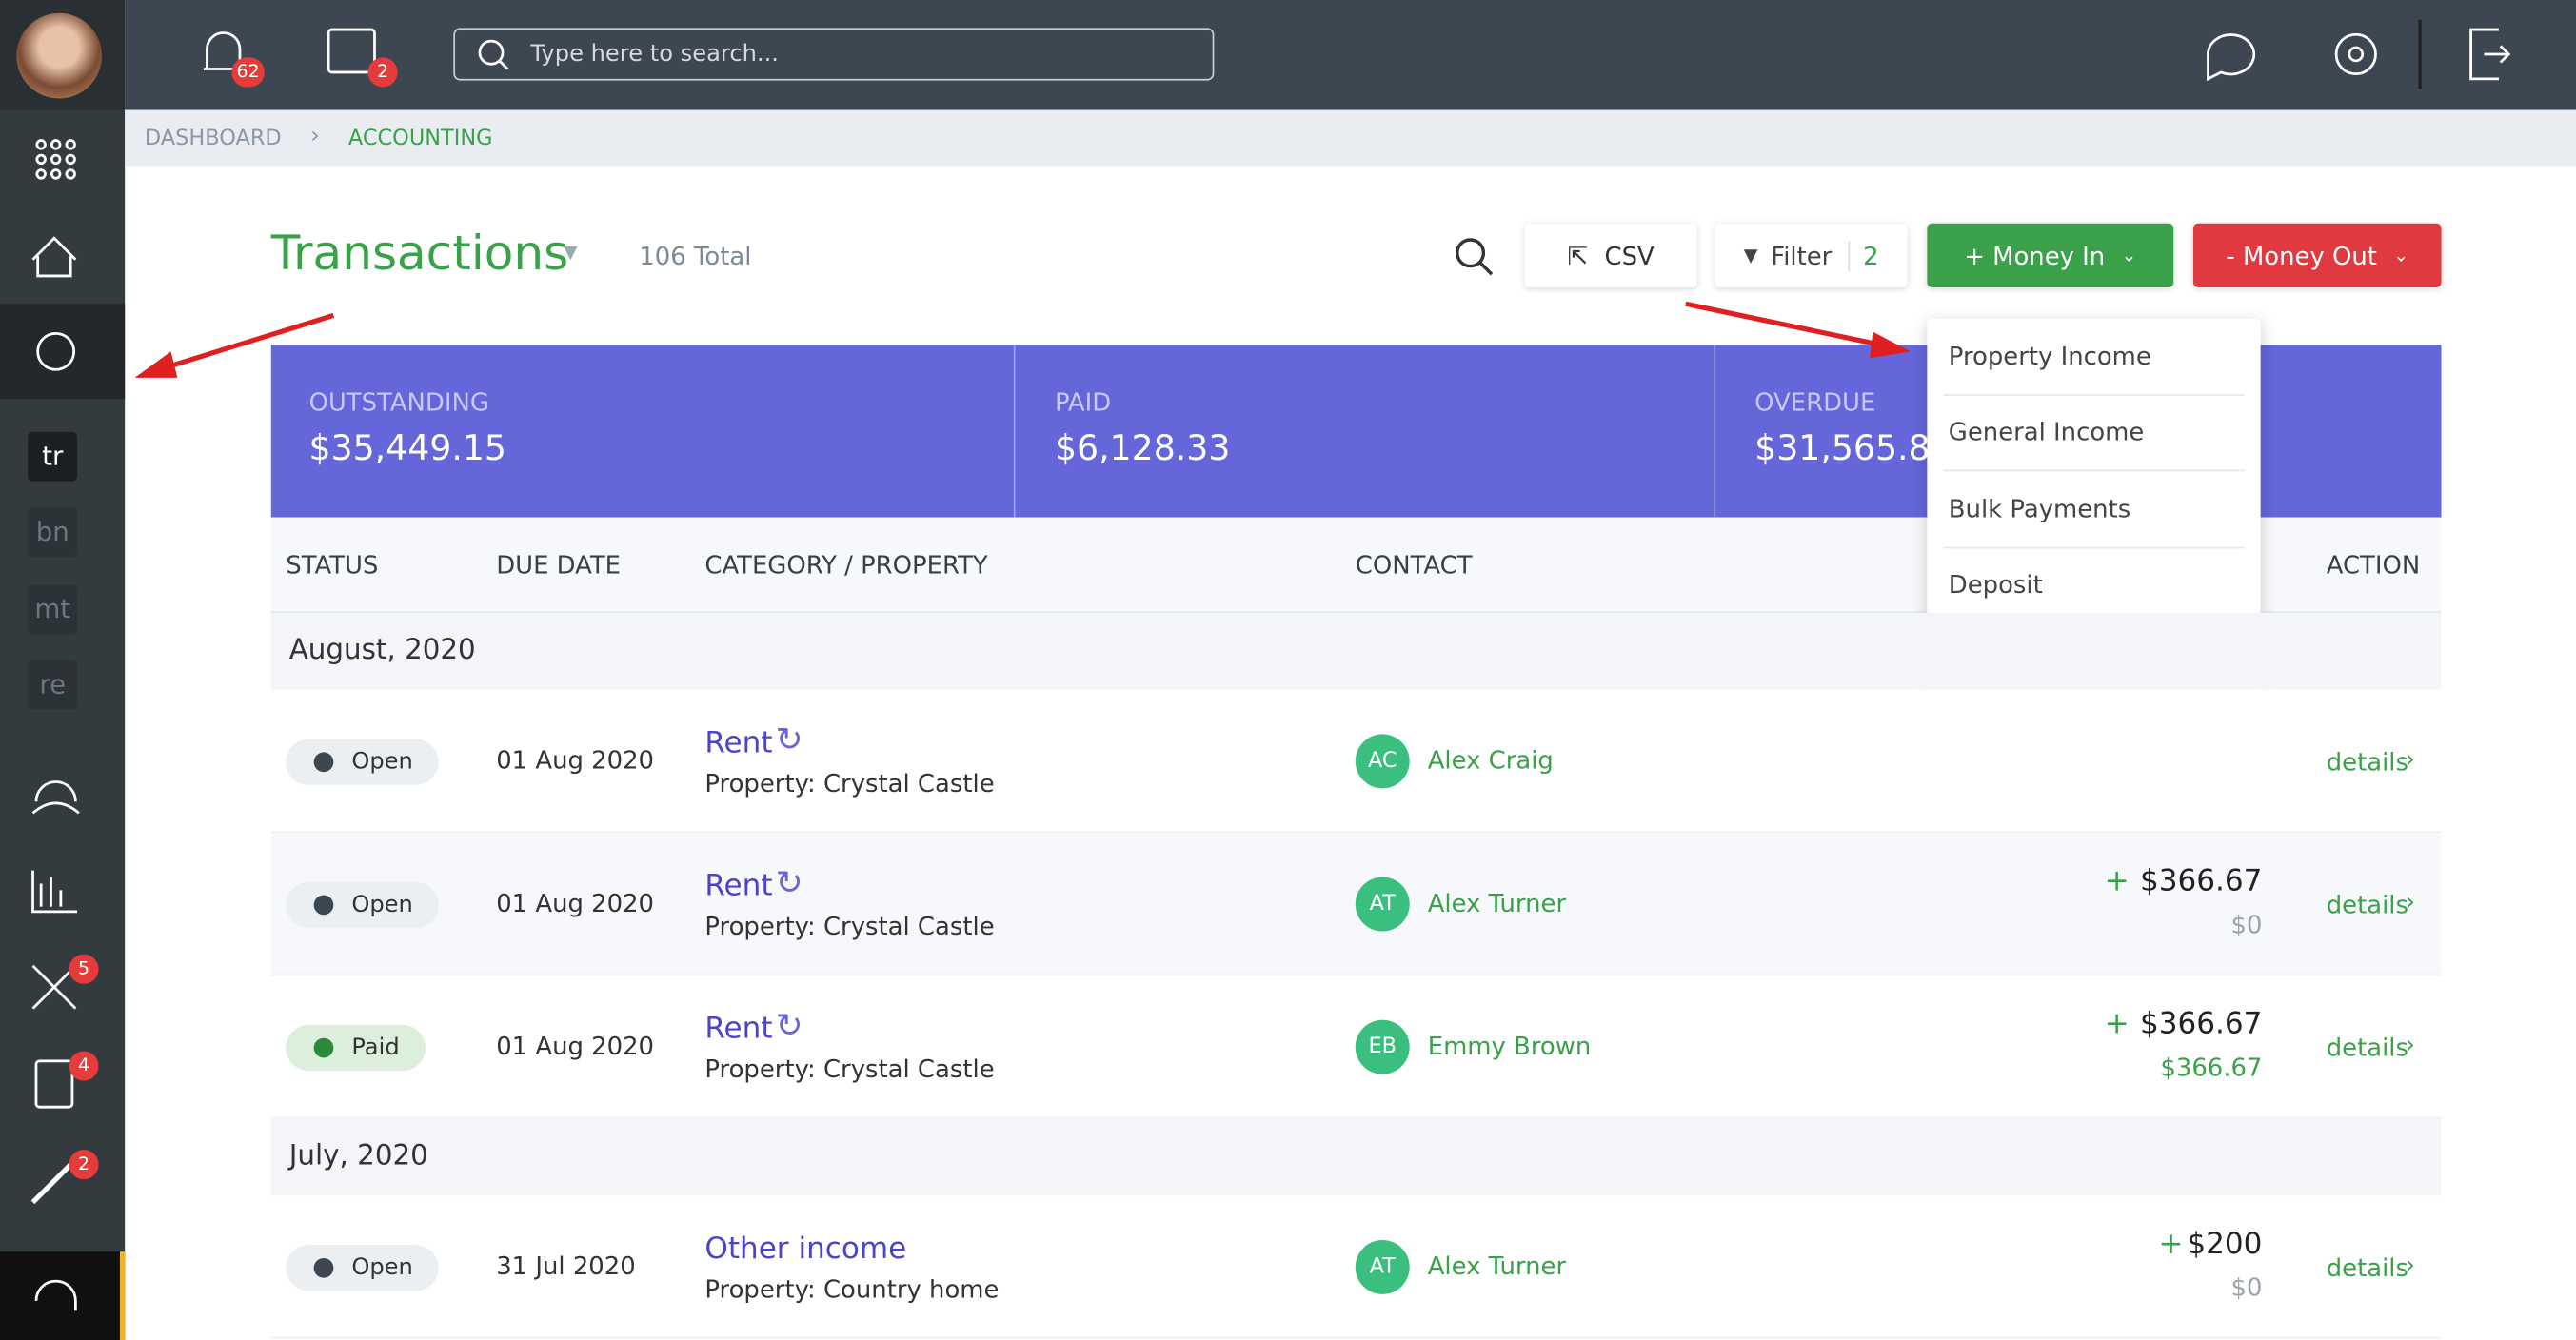  I want to click on column-header: CONTACT, so click(1414, 565).